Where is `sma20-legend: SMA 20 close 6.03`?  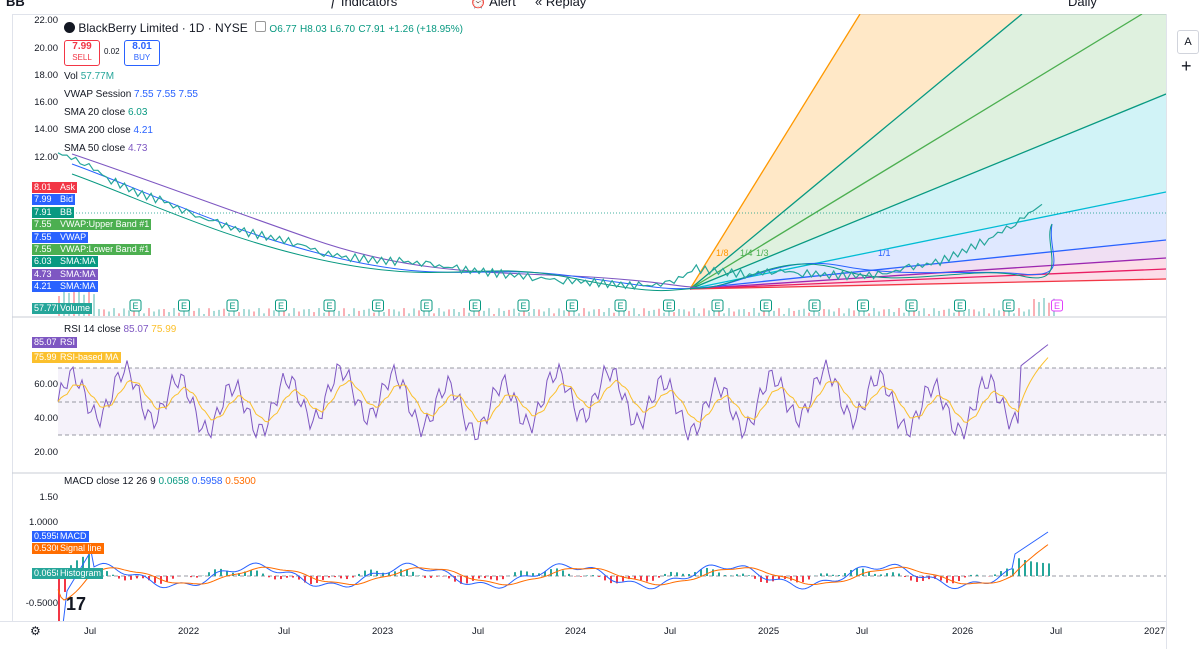 sma20-legend: SMA 20 close 6.03 is located at coordinates (105, 112).